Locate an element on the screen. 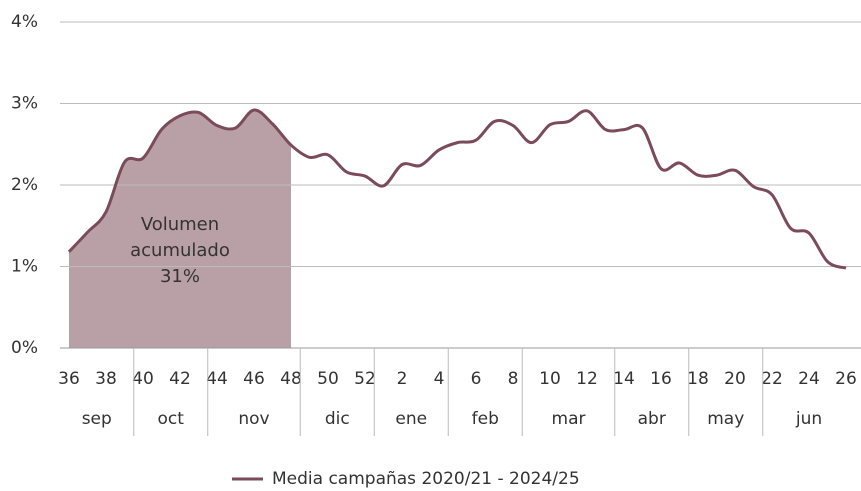  highlight-label: Volumen is located at coordinates (180, 224).